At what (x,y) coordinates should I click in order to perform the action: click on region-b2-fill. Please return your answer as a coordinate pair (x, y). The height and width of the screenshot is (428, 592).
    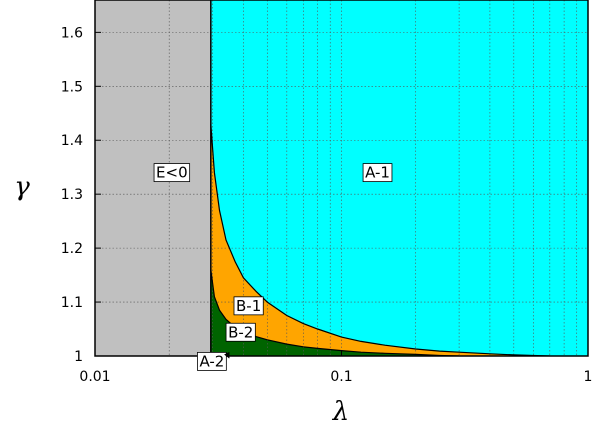
    Looking at the image, I should click on (335, 312).